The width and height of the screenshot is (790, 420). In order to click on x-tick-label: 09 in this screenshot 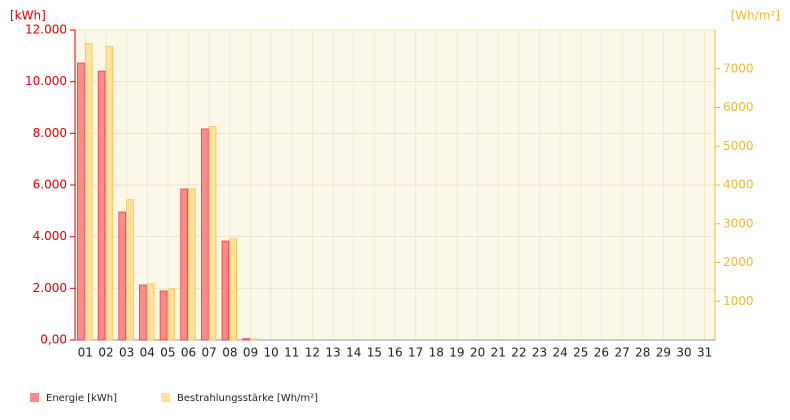, I will do `click(250, 353)`.